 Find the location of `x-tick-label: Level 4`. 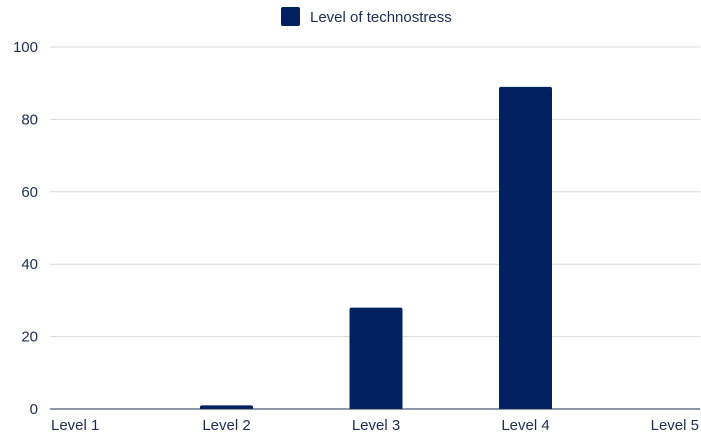

x-tick-label: Level 4 is located at coordinates (525, 425).